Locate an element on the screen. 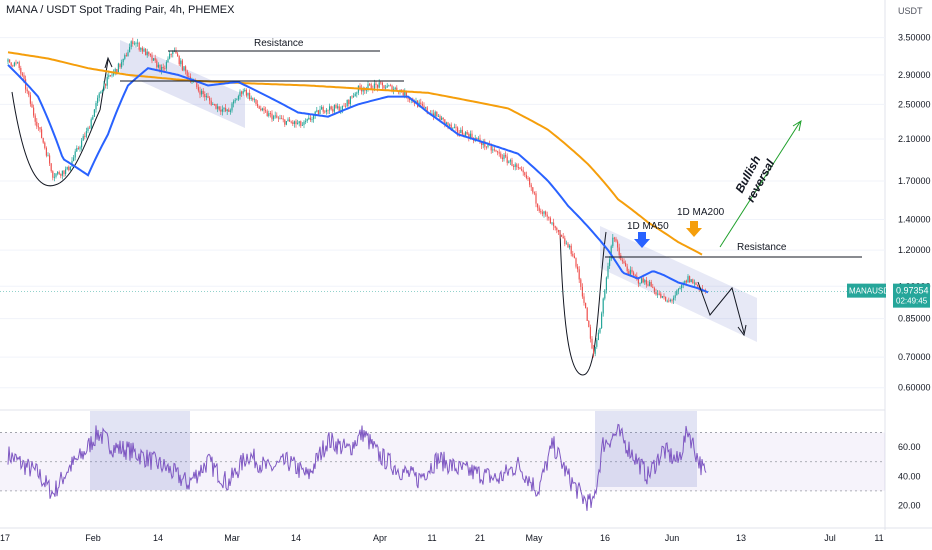  ma200-marker-arrow is located at coordinates (694, 229).